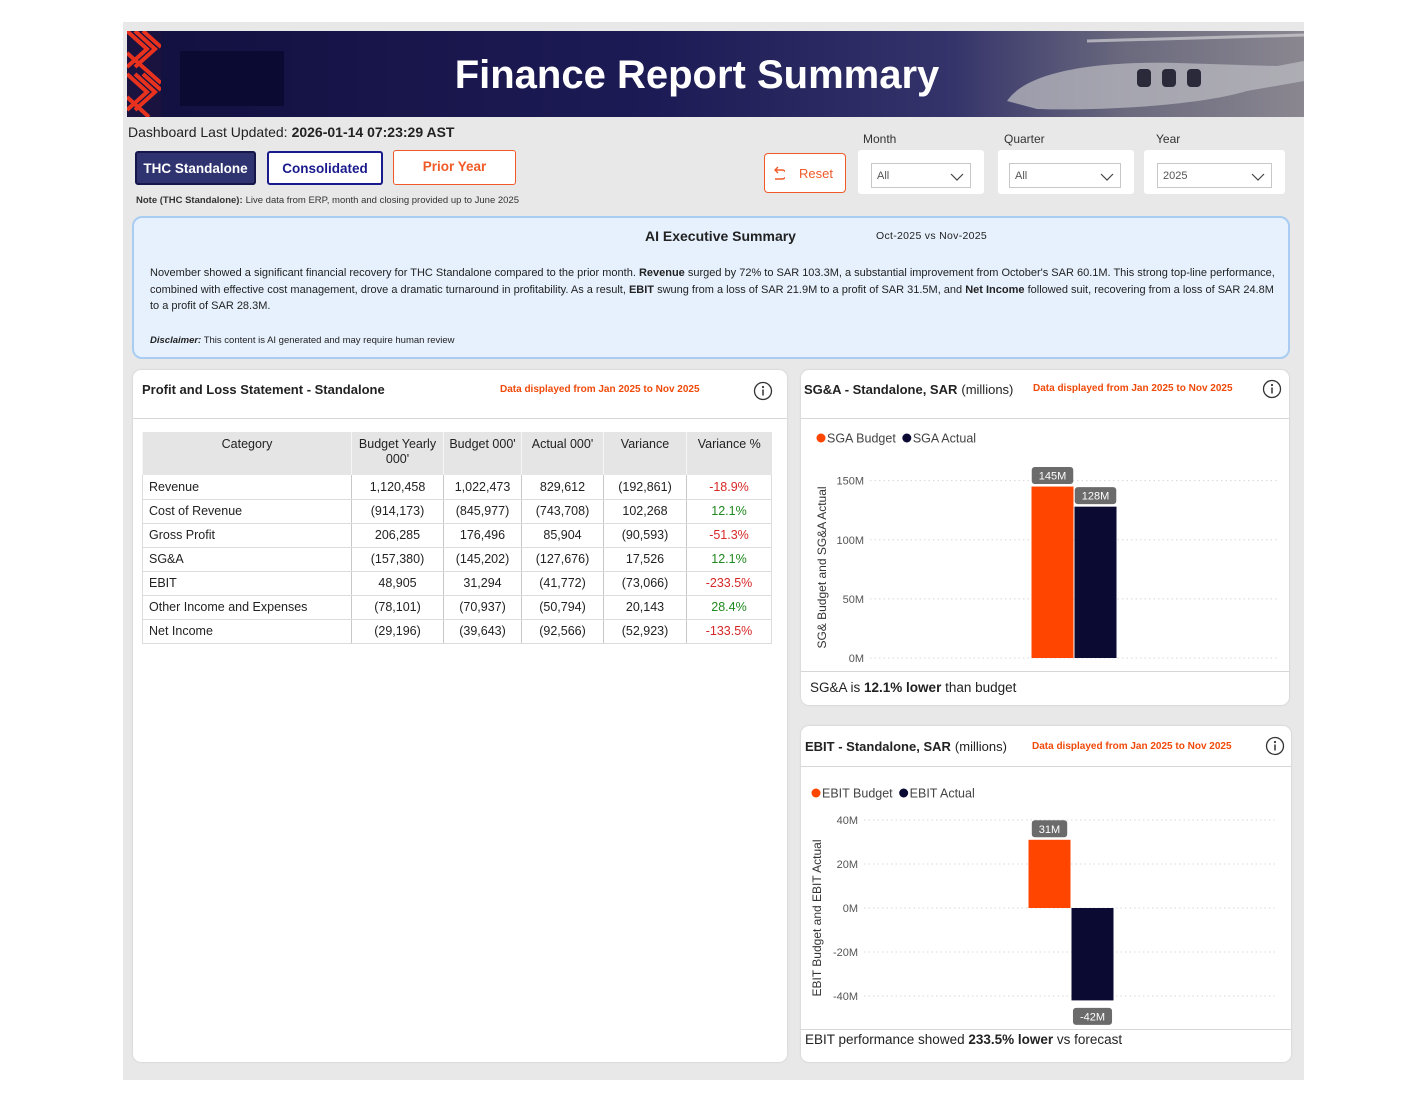  What do you see at coordinates (878, 746) in the screenshot?
I see `chart-title-text: EBIT - Standalone, SAR` at bounding box center [878, 746].